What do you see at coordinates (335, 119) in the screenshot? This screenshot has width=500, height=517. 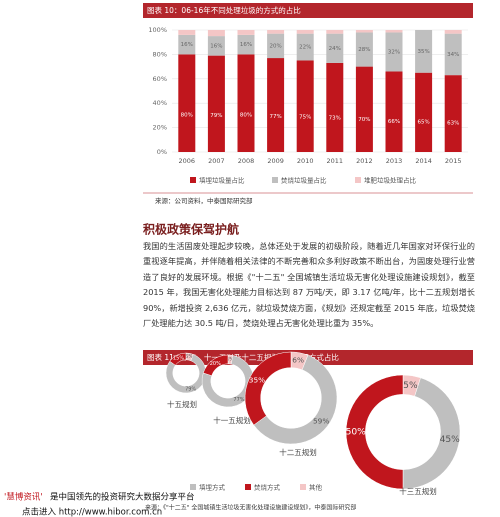 I see `value-label: 73%` at bounding box center [335, 119].